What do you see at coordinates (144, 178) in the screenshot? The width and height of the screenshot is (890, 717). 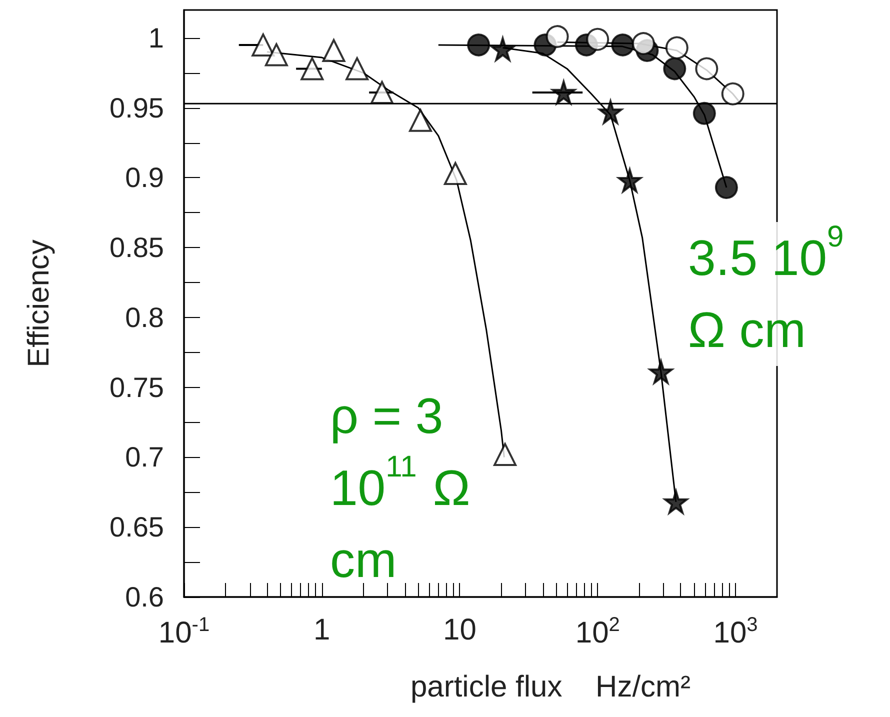 I see `y-tick-label: 0.9` at bounding box center [144, 178].